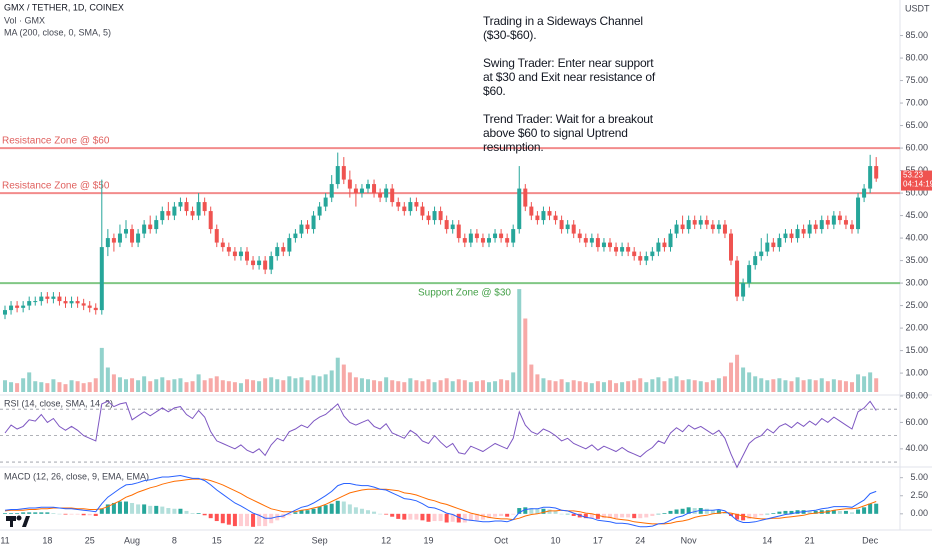  Describe the element at coordinates (90, 540) in the screenshot. I see `x-tick-label: 25` at that location.